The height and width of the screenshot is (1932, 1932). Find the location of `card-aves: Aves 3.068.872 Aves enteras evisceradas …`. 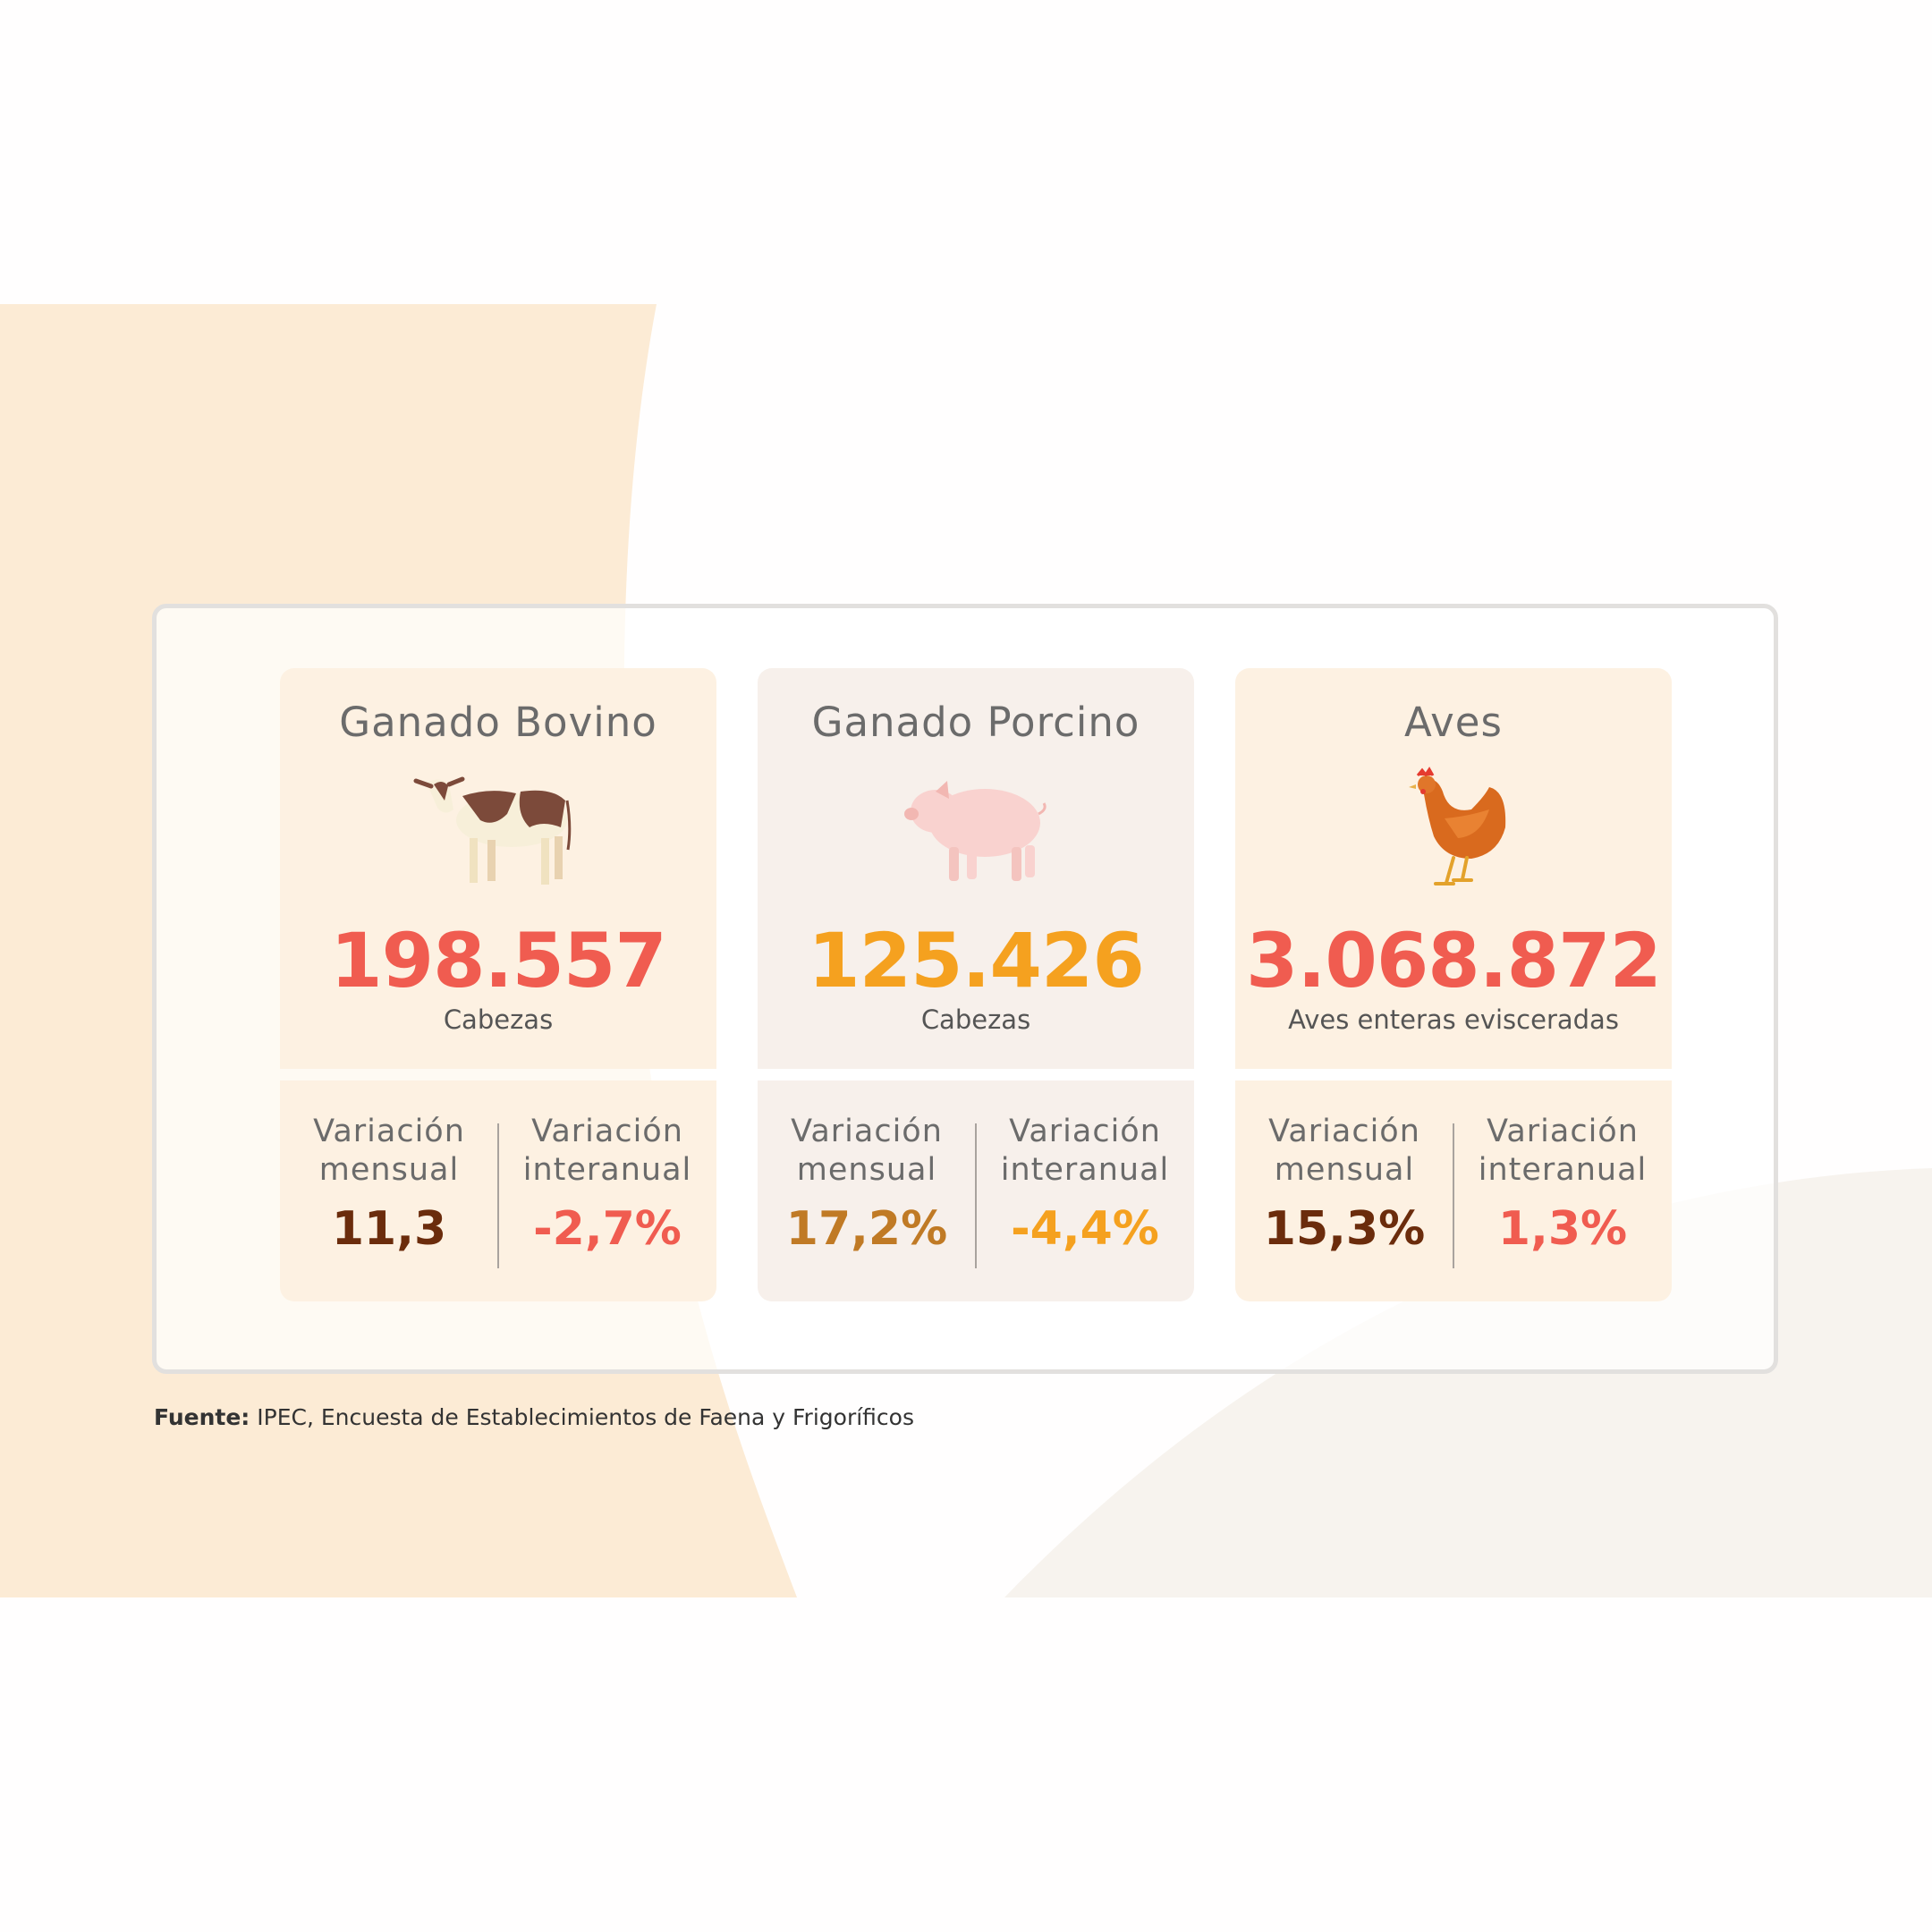

card-aves: Aves 3.068.872 Aves enteras evisceradas … is located at coordinates (1453, 984).